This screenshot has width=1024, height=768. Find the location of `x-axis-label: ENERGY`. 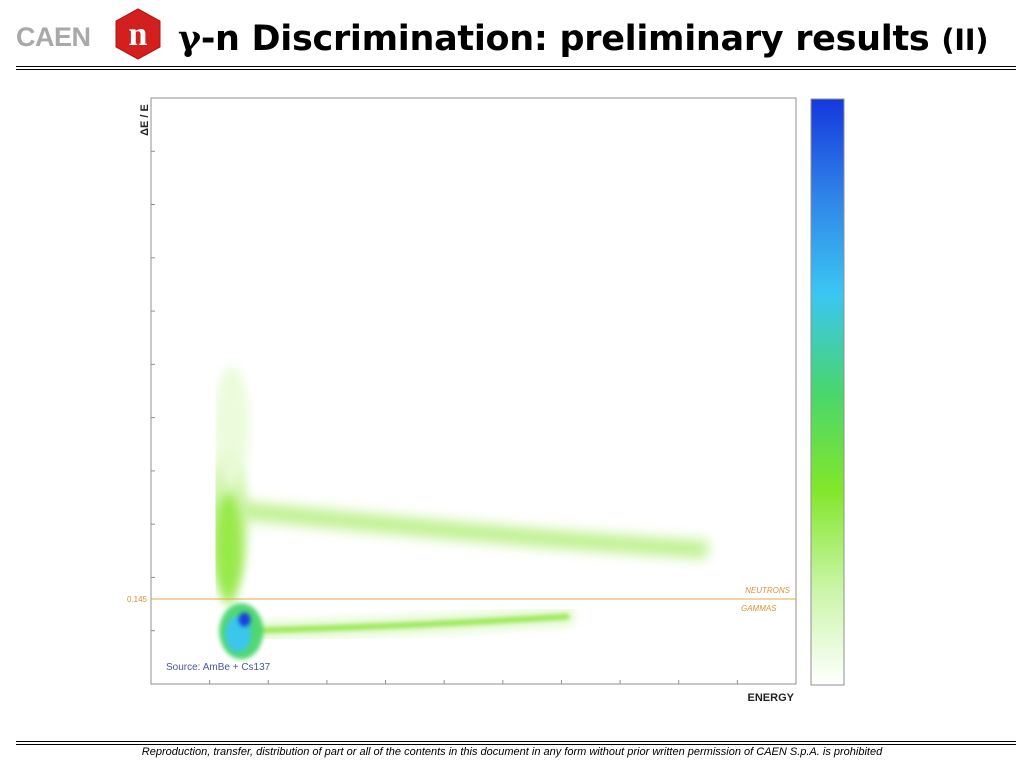

x-axis-label: ENERGY is located at coordinates (771, 698).